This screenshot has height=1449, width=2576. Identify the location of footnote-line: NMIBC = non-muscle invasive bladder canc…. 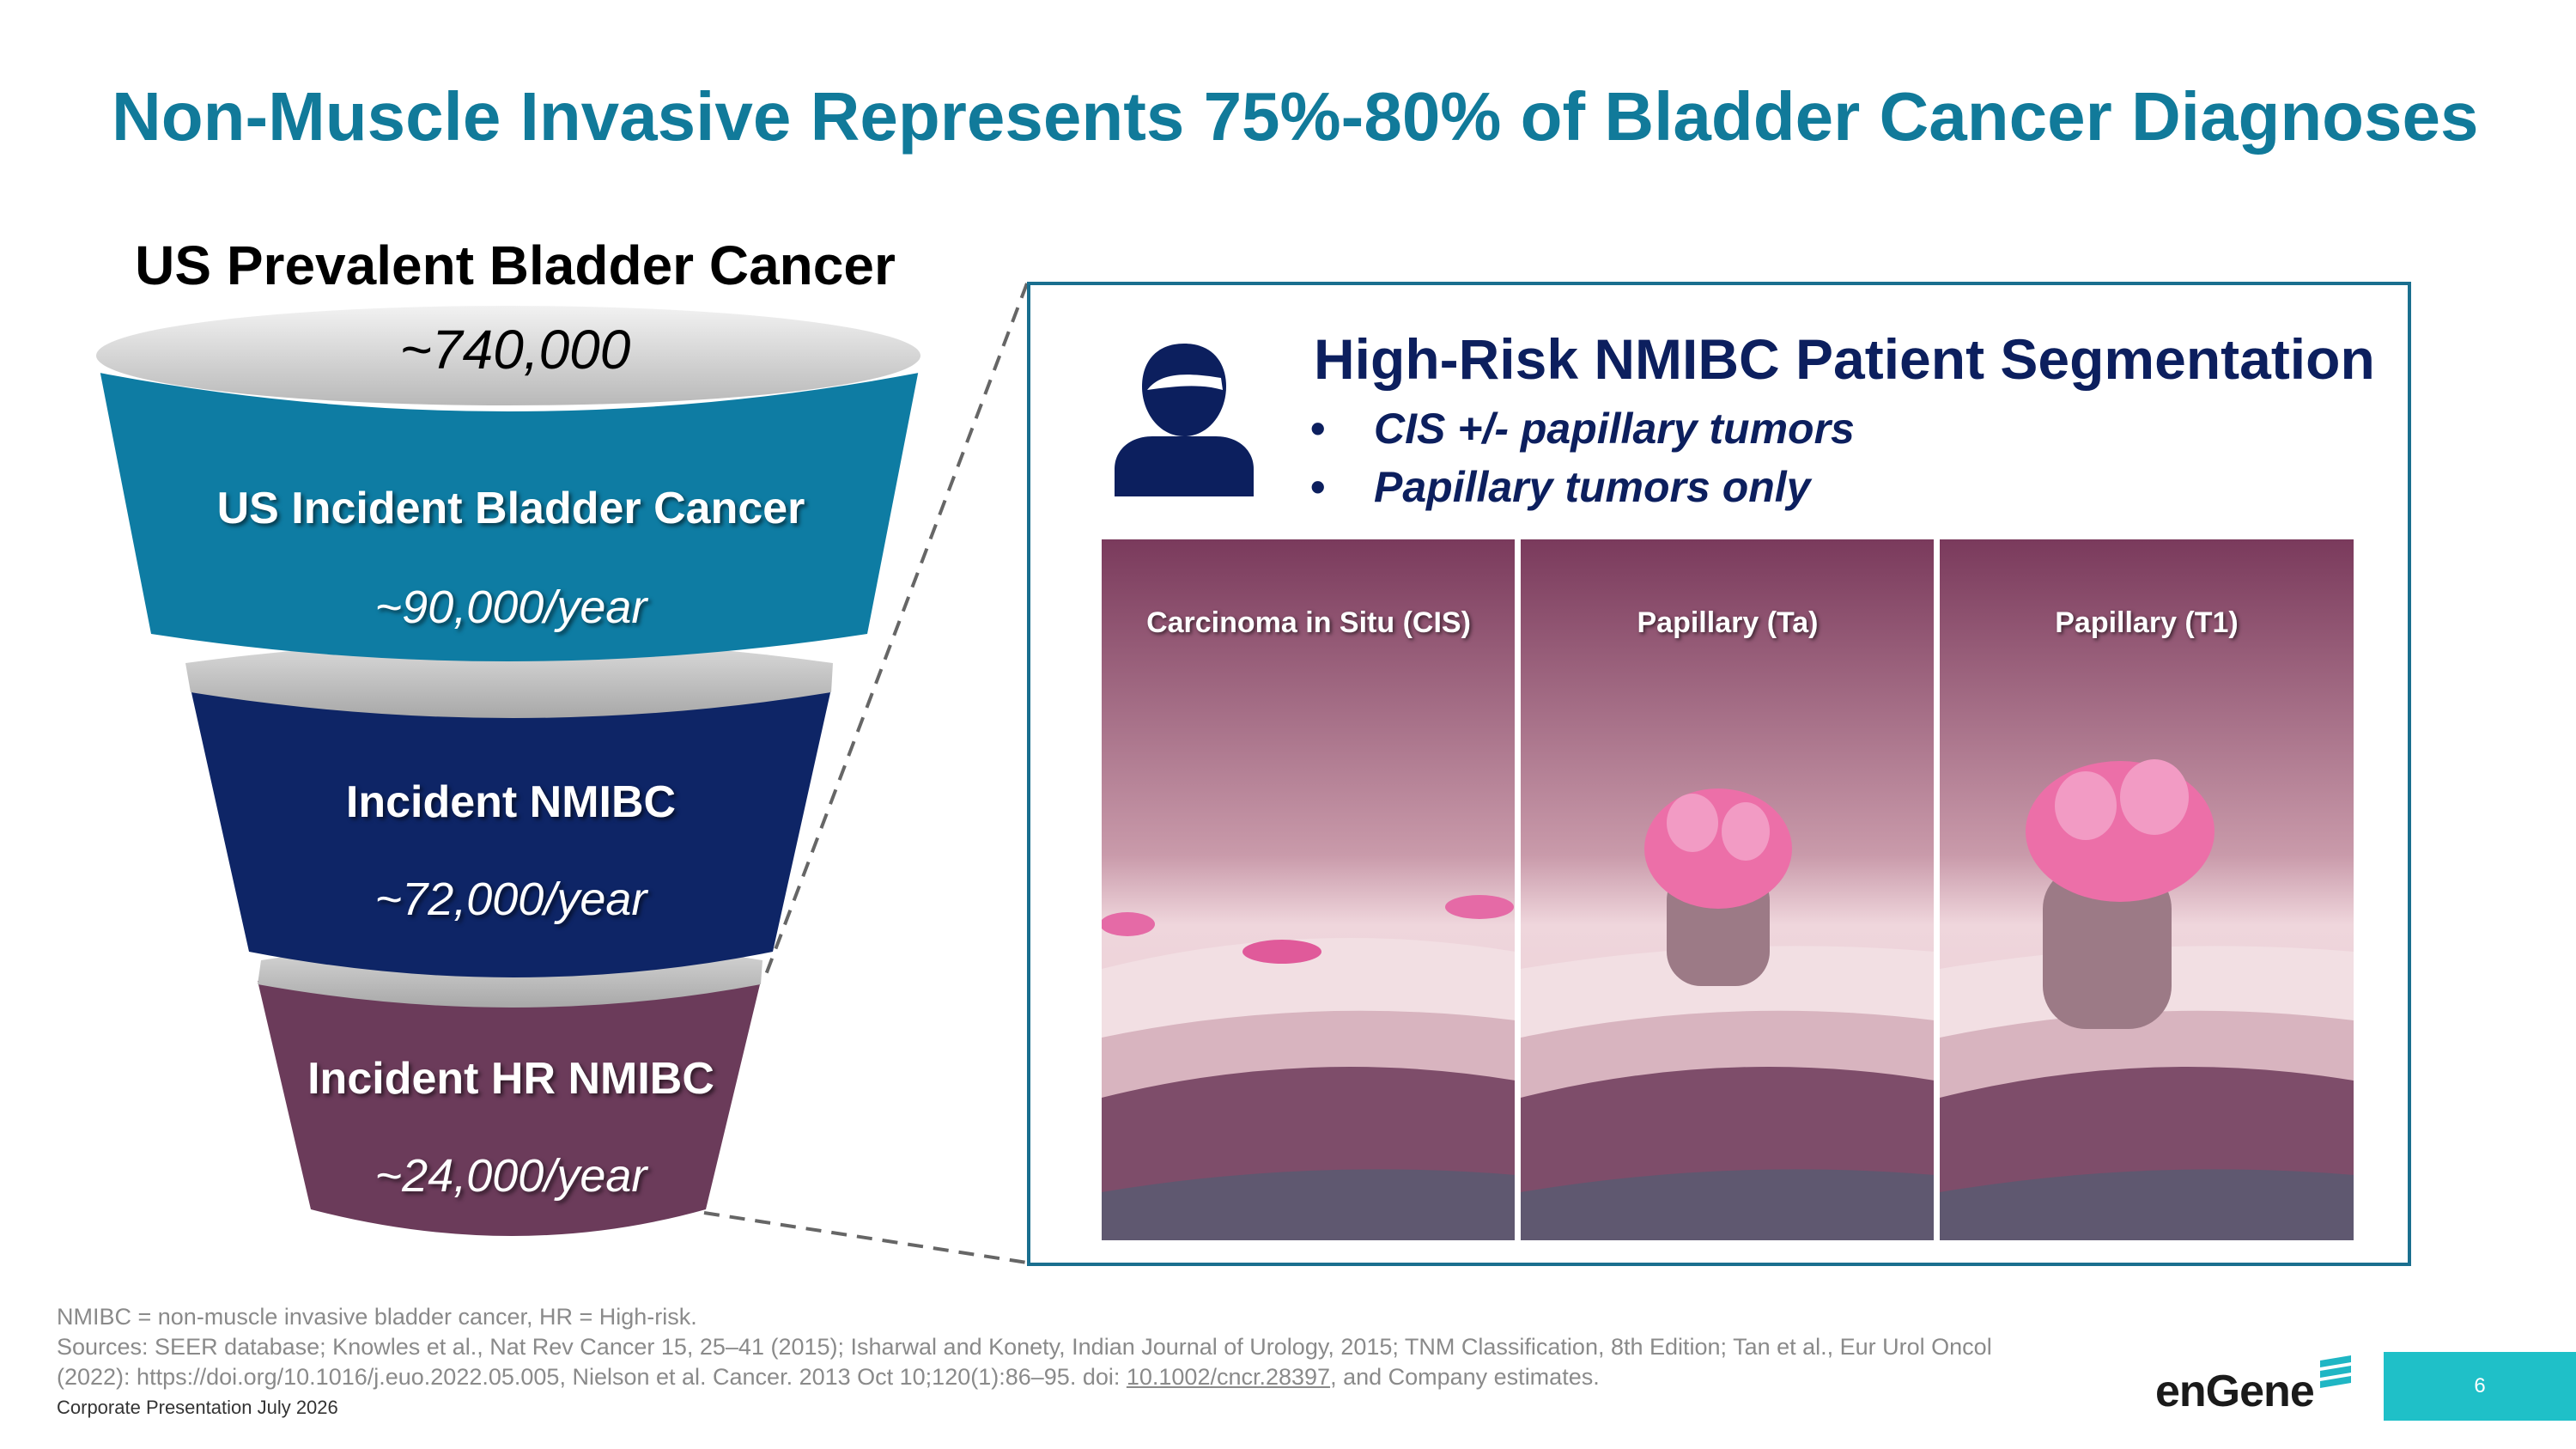
(377, 1317).